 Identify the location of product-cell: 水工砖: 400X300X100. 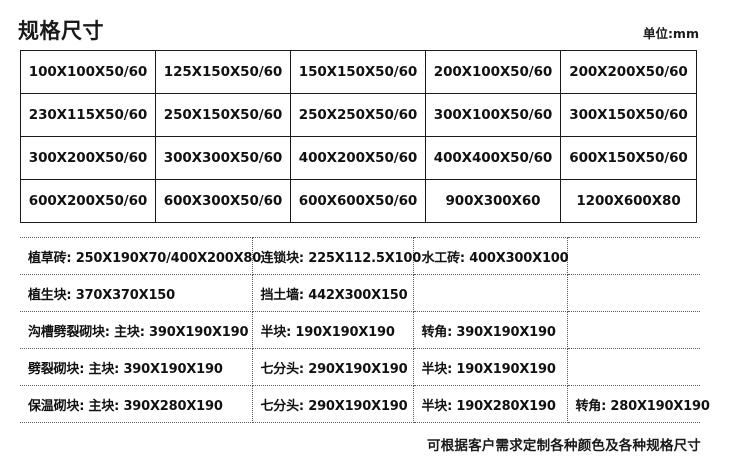
(491, 256).